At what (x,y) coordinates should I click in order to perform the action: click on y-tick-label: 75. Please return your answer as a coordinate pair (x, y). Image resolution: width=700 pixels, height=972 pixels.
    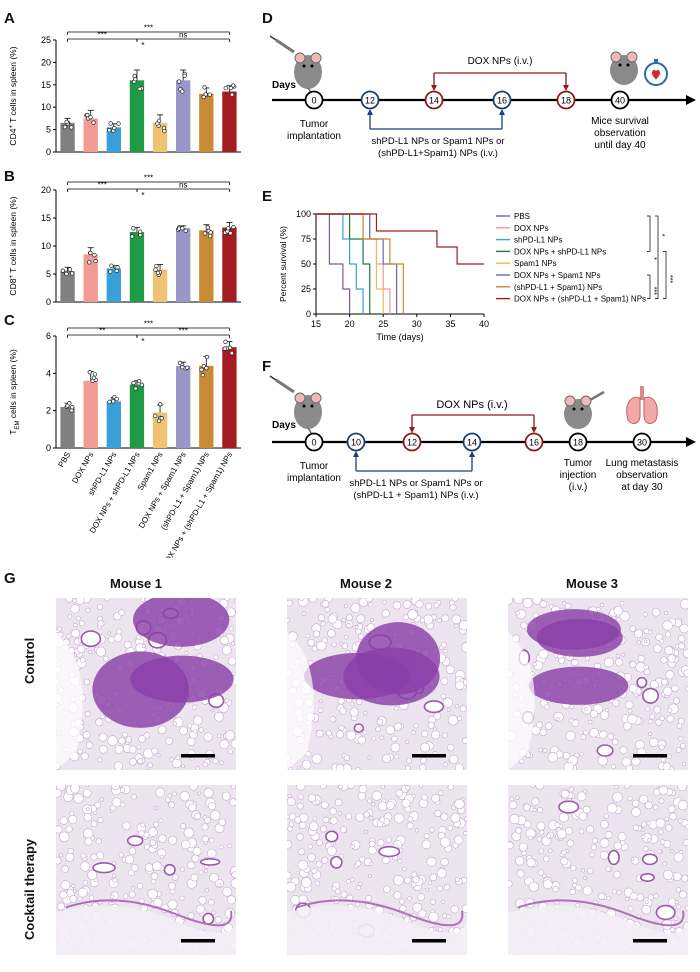
    Looking at the image, I should click on (306, 239).